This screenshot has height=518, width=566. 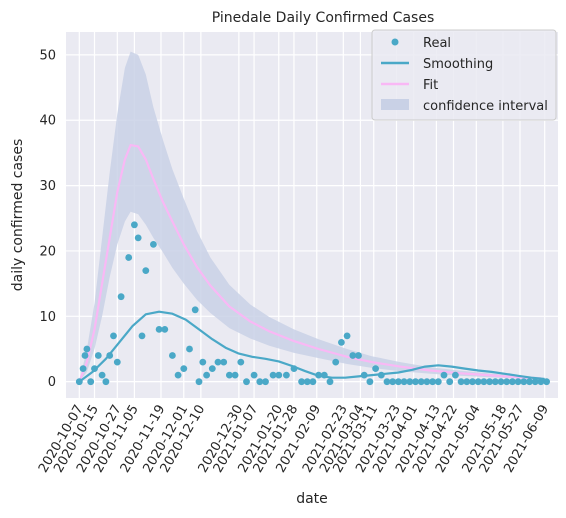 What do you see at coordinates (47, 317) in the screenshot?
I see `y-tick-label: 10` at bounding box center [47, 317].